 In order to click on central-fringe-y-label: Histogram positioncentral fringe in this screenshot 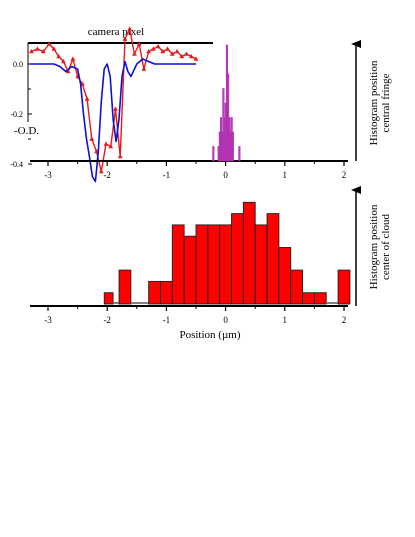, I will do `click(380, 102)`.